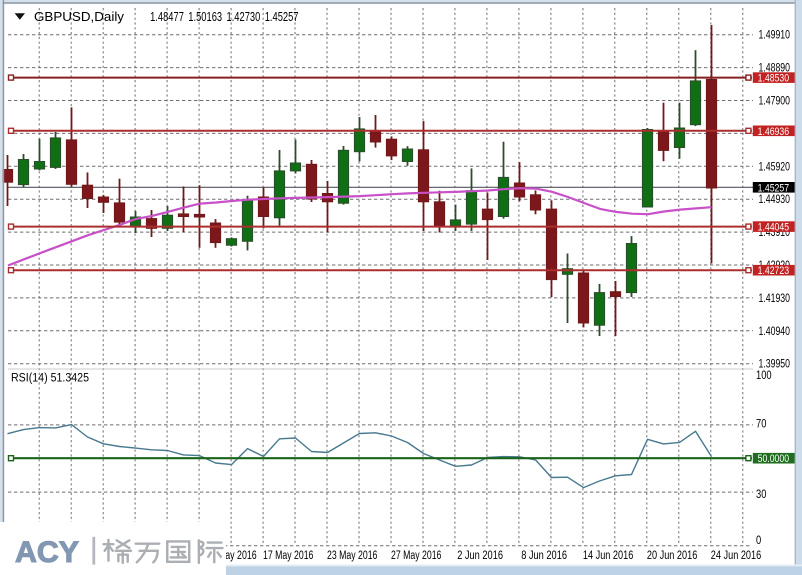 The height and width of the screenshot is (575, 802). I want to click on svg-text: 70, so click(761, 424).